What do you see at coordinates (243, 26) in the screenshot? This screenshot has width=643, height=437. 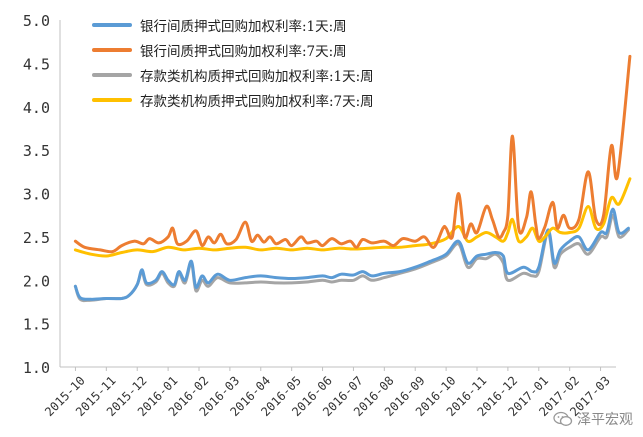 I see `legend-label: 银行间质押式回购加权利率:1天:周` at bounding box center [243, 26].